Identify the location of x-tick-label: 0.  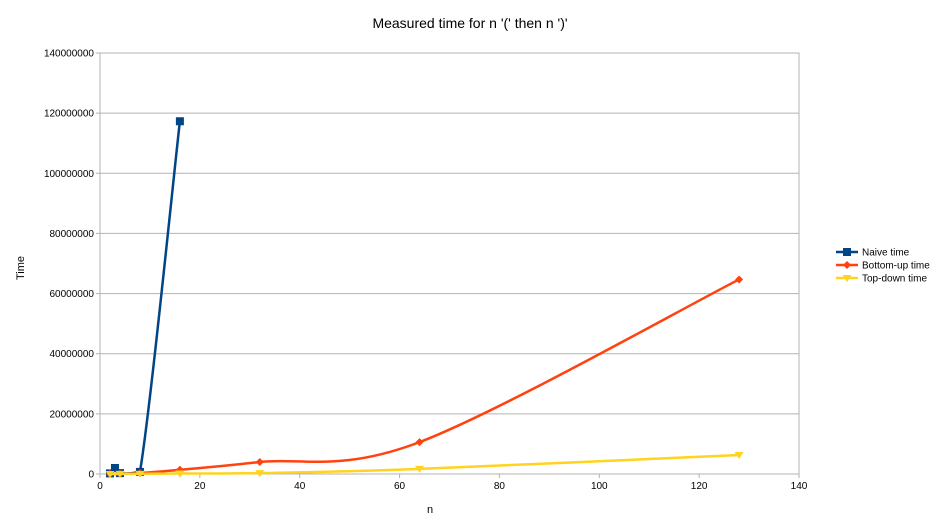
(100, 486).